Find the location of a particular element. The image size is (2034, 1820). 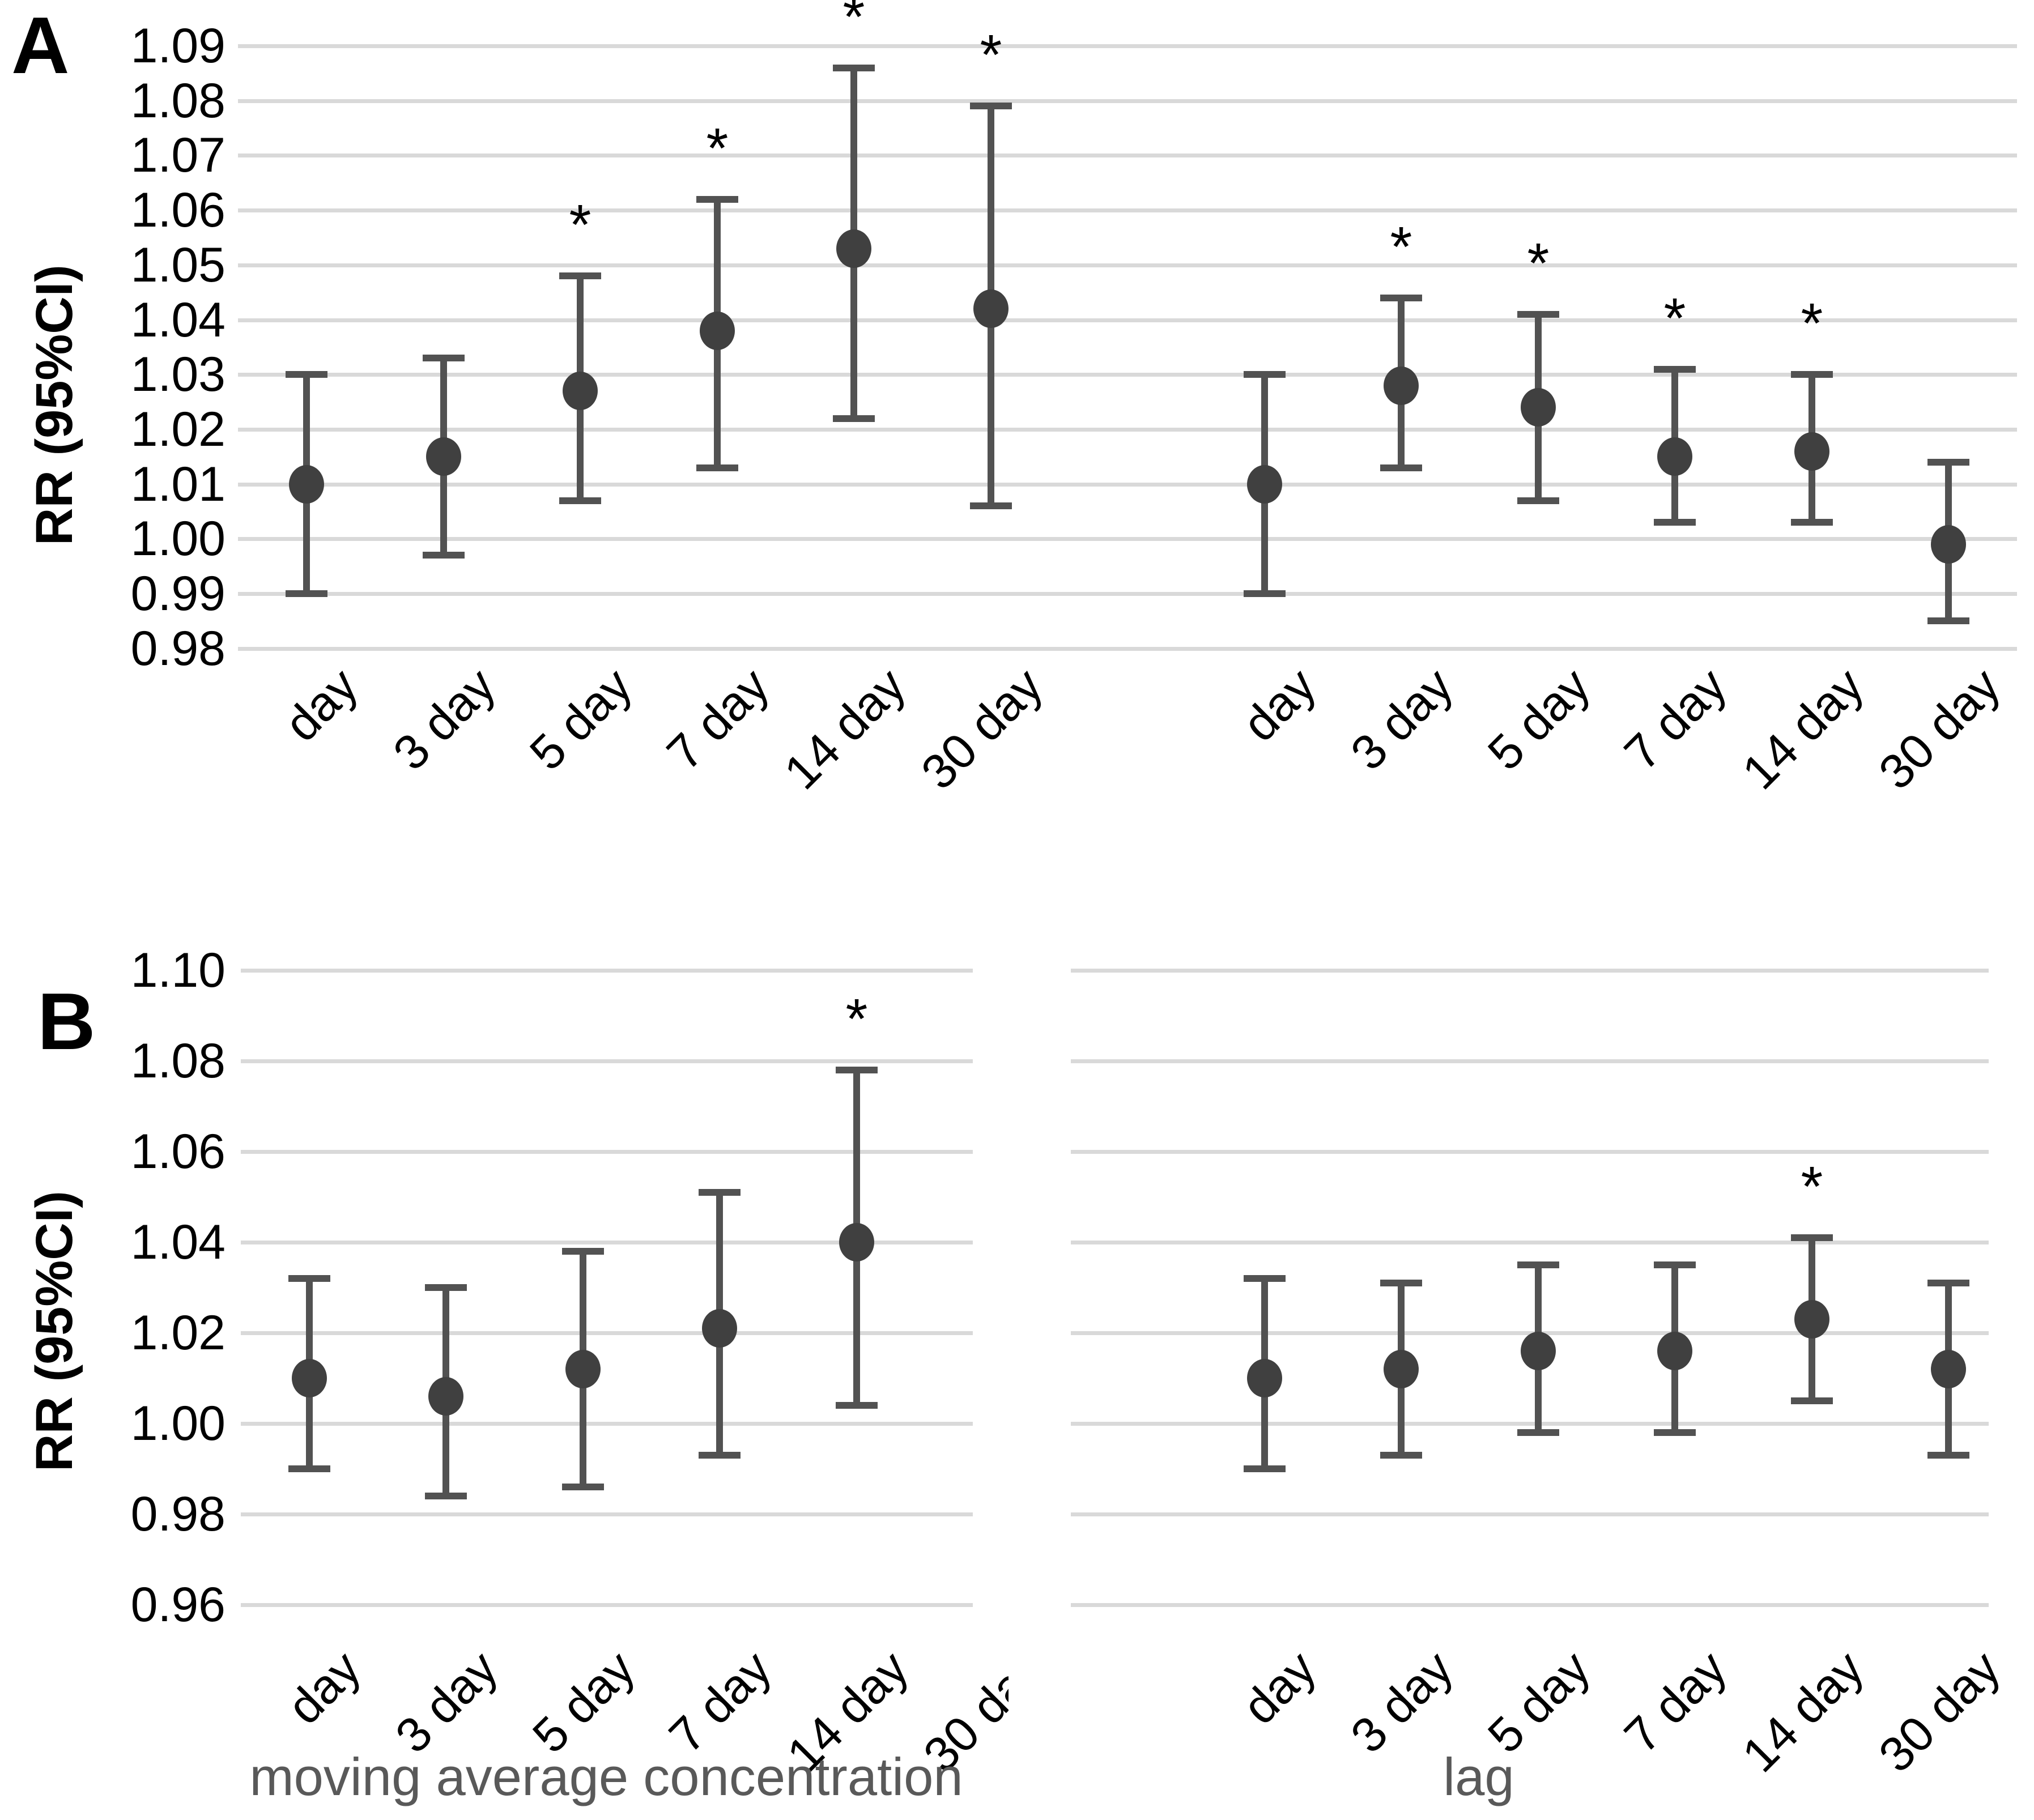

y-tick-label: 1.03 is located at coordinates (177, 374).